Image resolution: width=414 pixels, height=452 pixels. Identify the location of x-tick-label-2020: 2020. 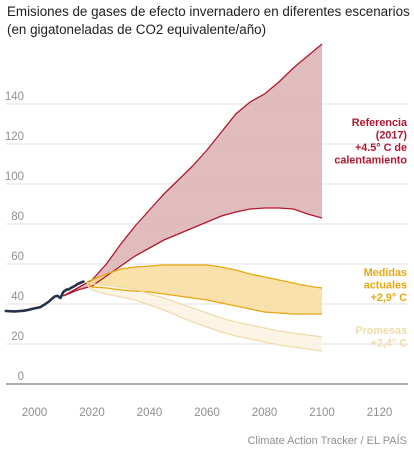
(92, 413).